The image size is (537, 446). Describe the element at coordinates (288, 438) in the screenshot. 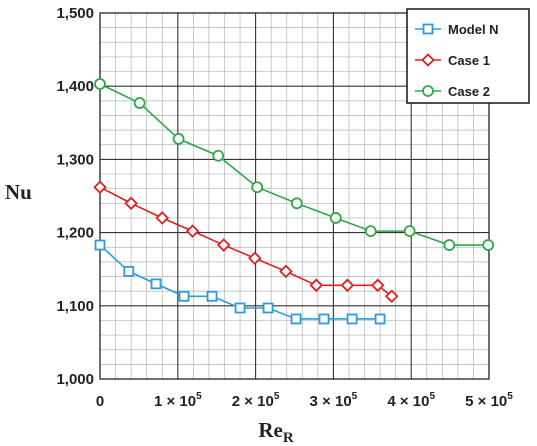

I see `x-axis-title-subscript: R` at that location.